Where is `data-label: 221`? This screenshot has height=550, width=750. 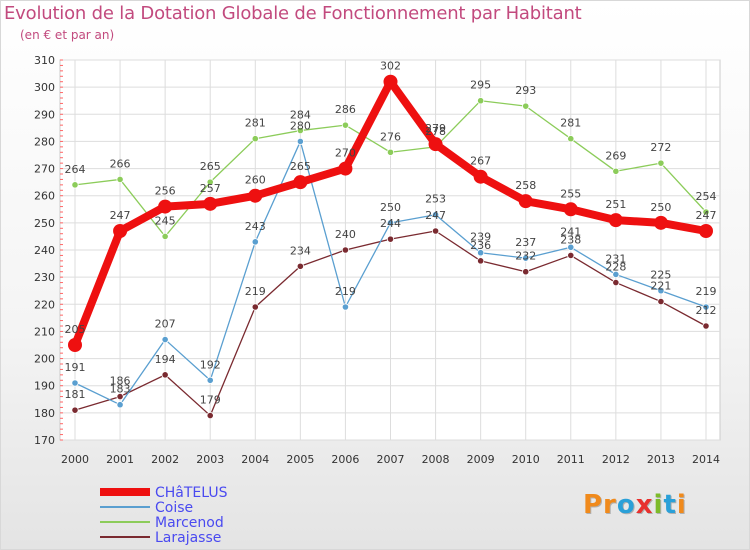 data-label: 221 is located at coordinates (660, 286).